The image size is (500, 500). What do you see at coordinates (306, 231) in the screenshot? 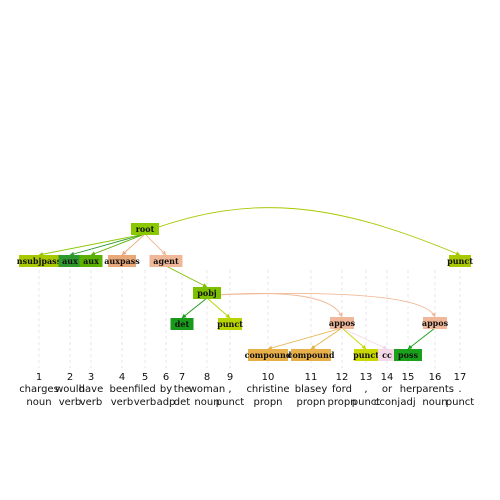
I see `edge-root-punct17` at bounding box center [306, 231].